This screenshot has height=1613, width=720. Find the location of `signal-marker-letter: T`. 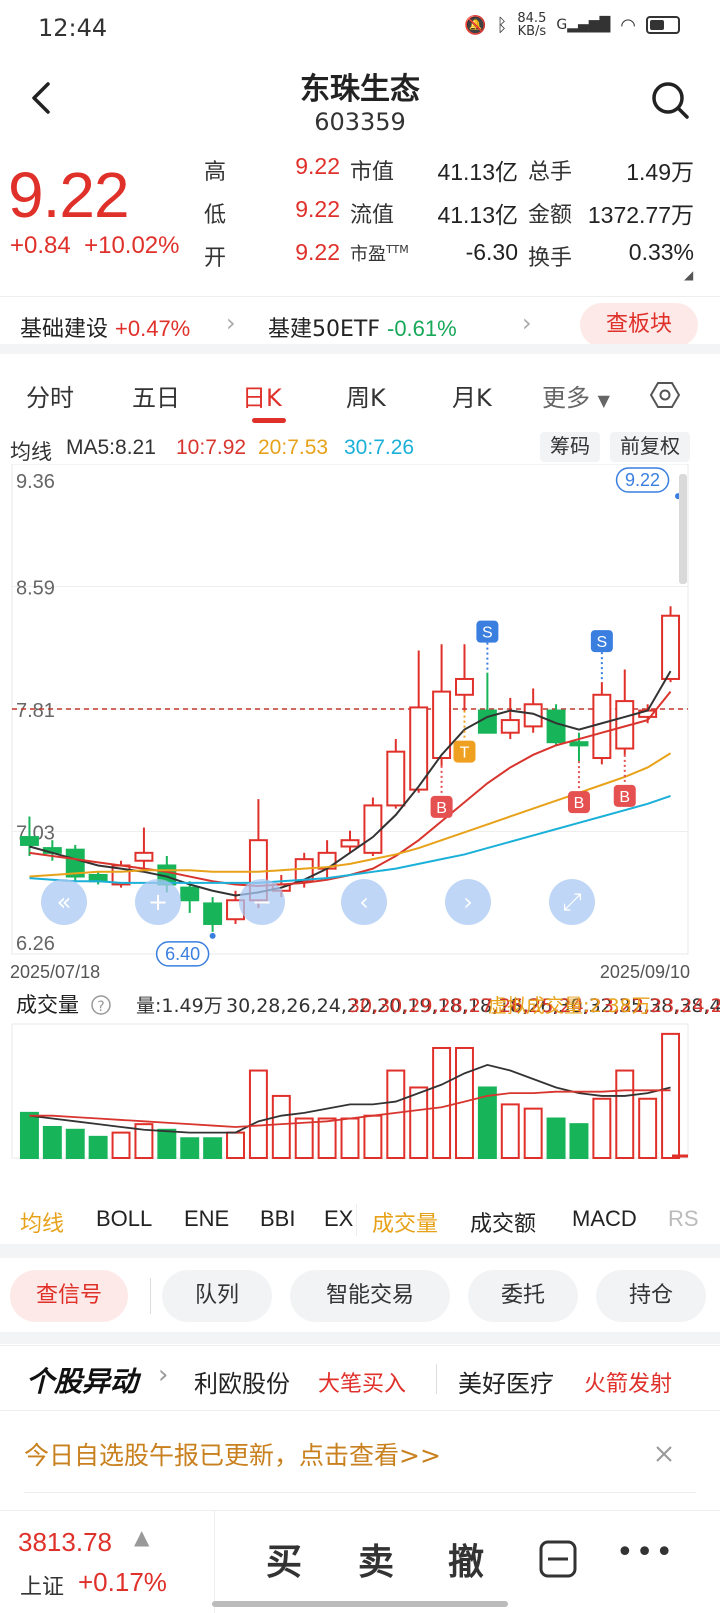

signal-marker-letter: T is located at coordinates (465, 753).